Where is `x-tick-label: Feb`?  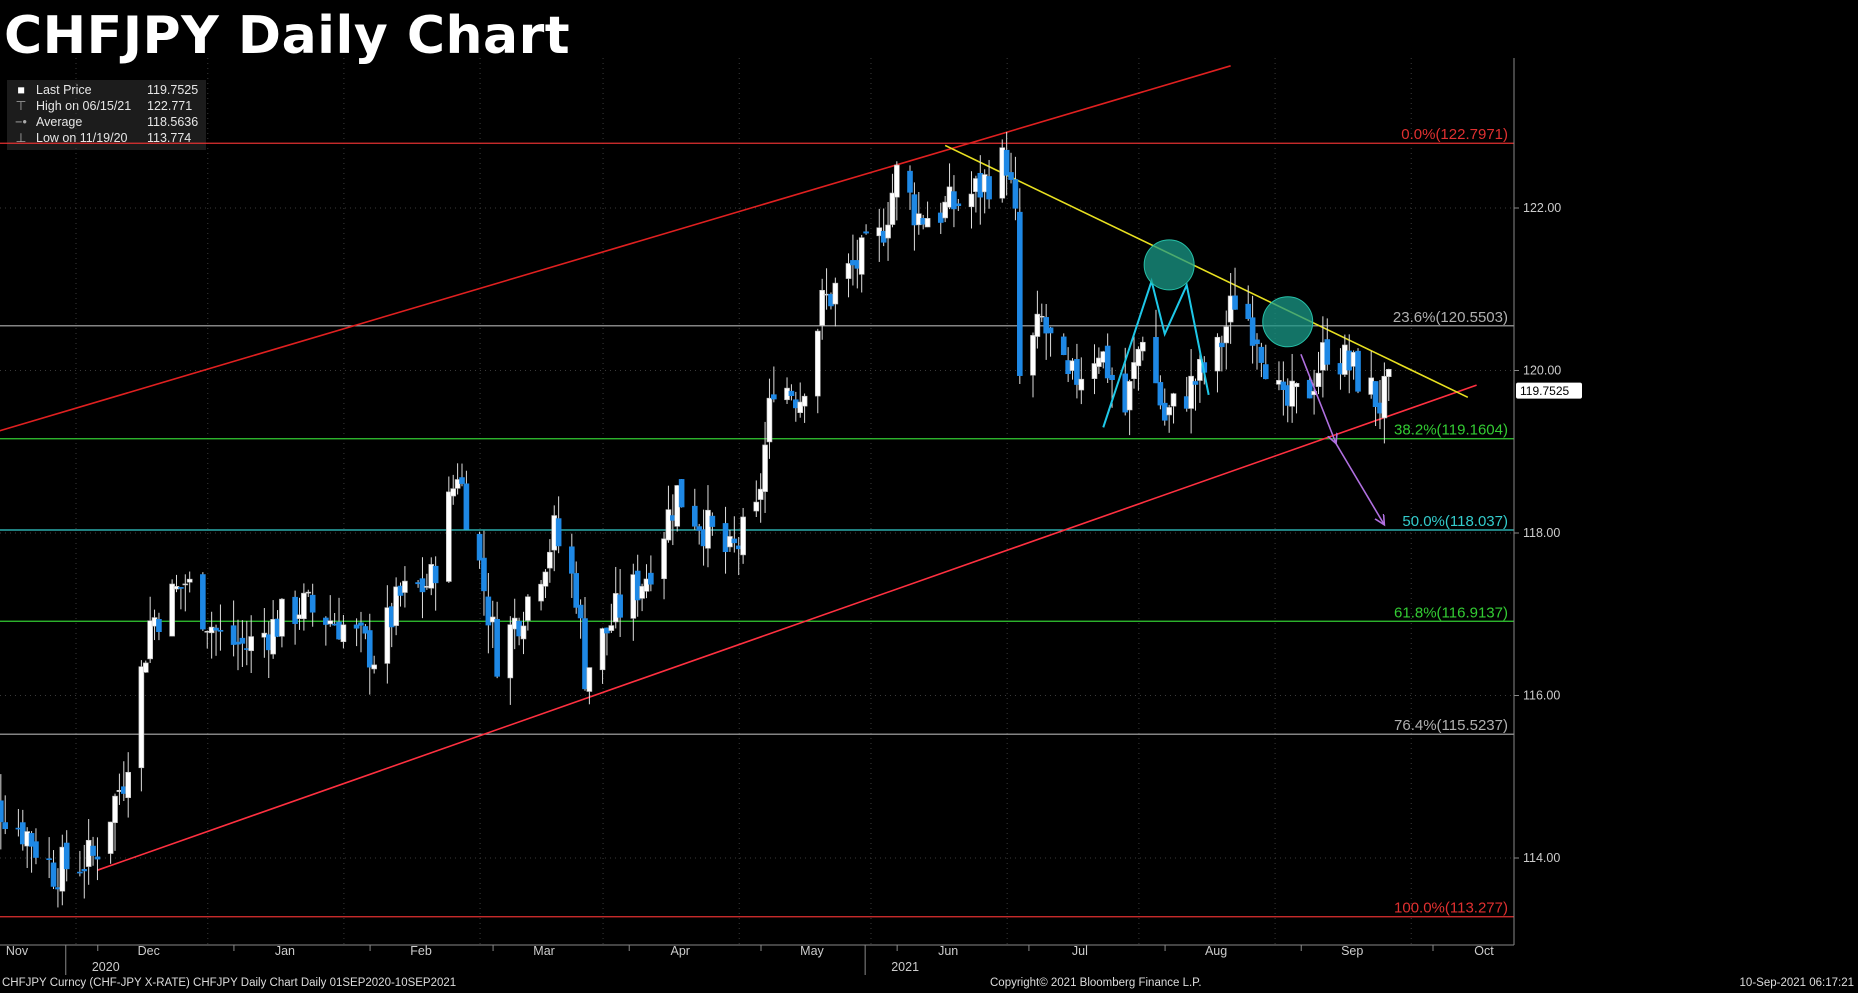
x-tick-label: Feb is located at coordinates (421, 951).